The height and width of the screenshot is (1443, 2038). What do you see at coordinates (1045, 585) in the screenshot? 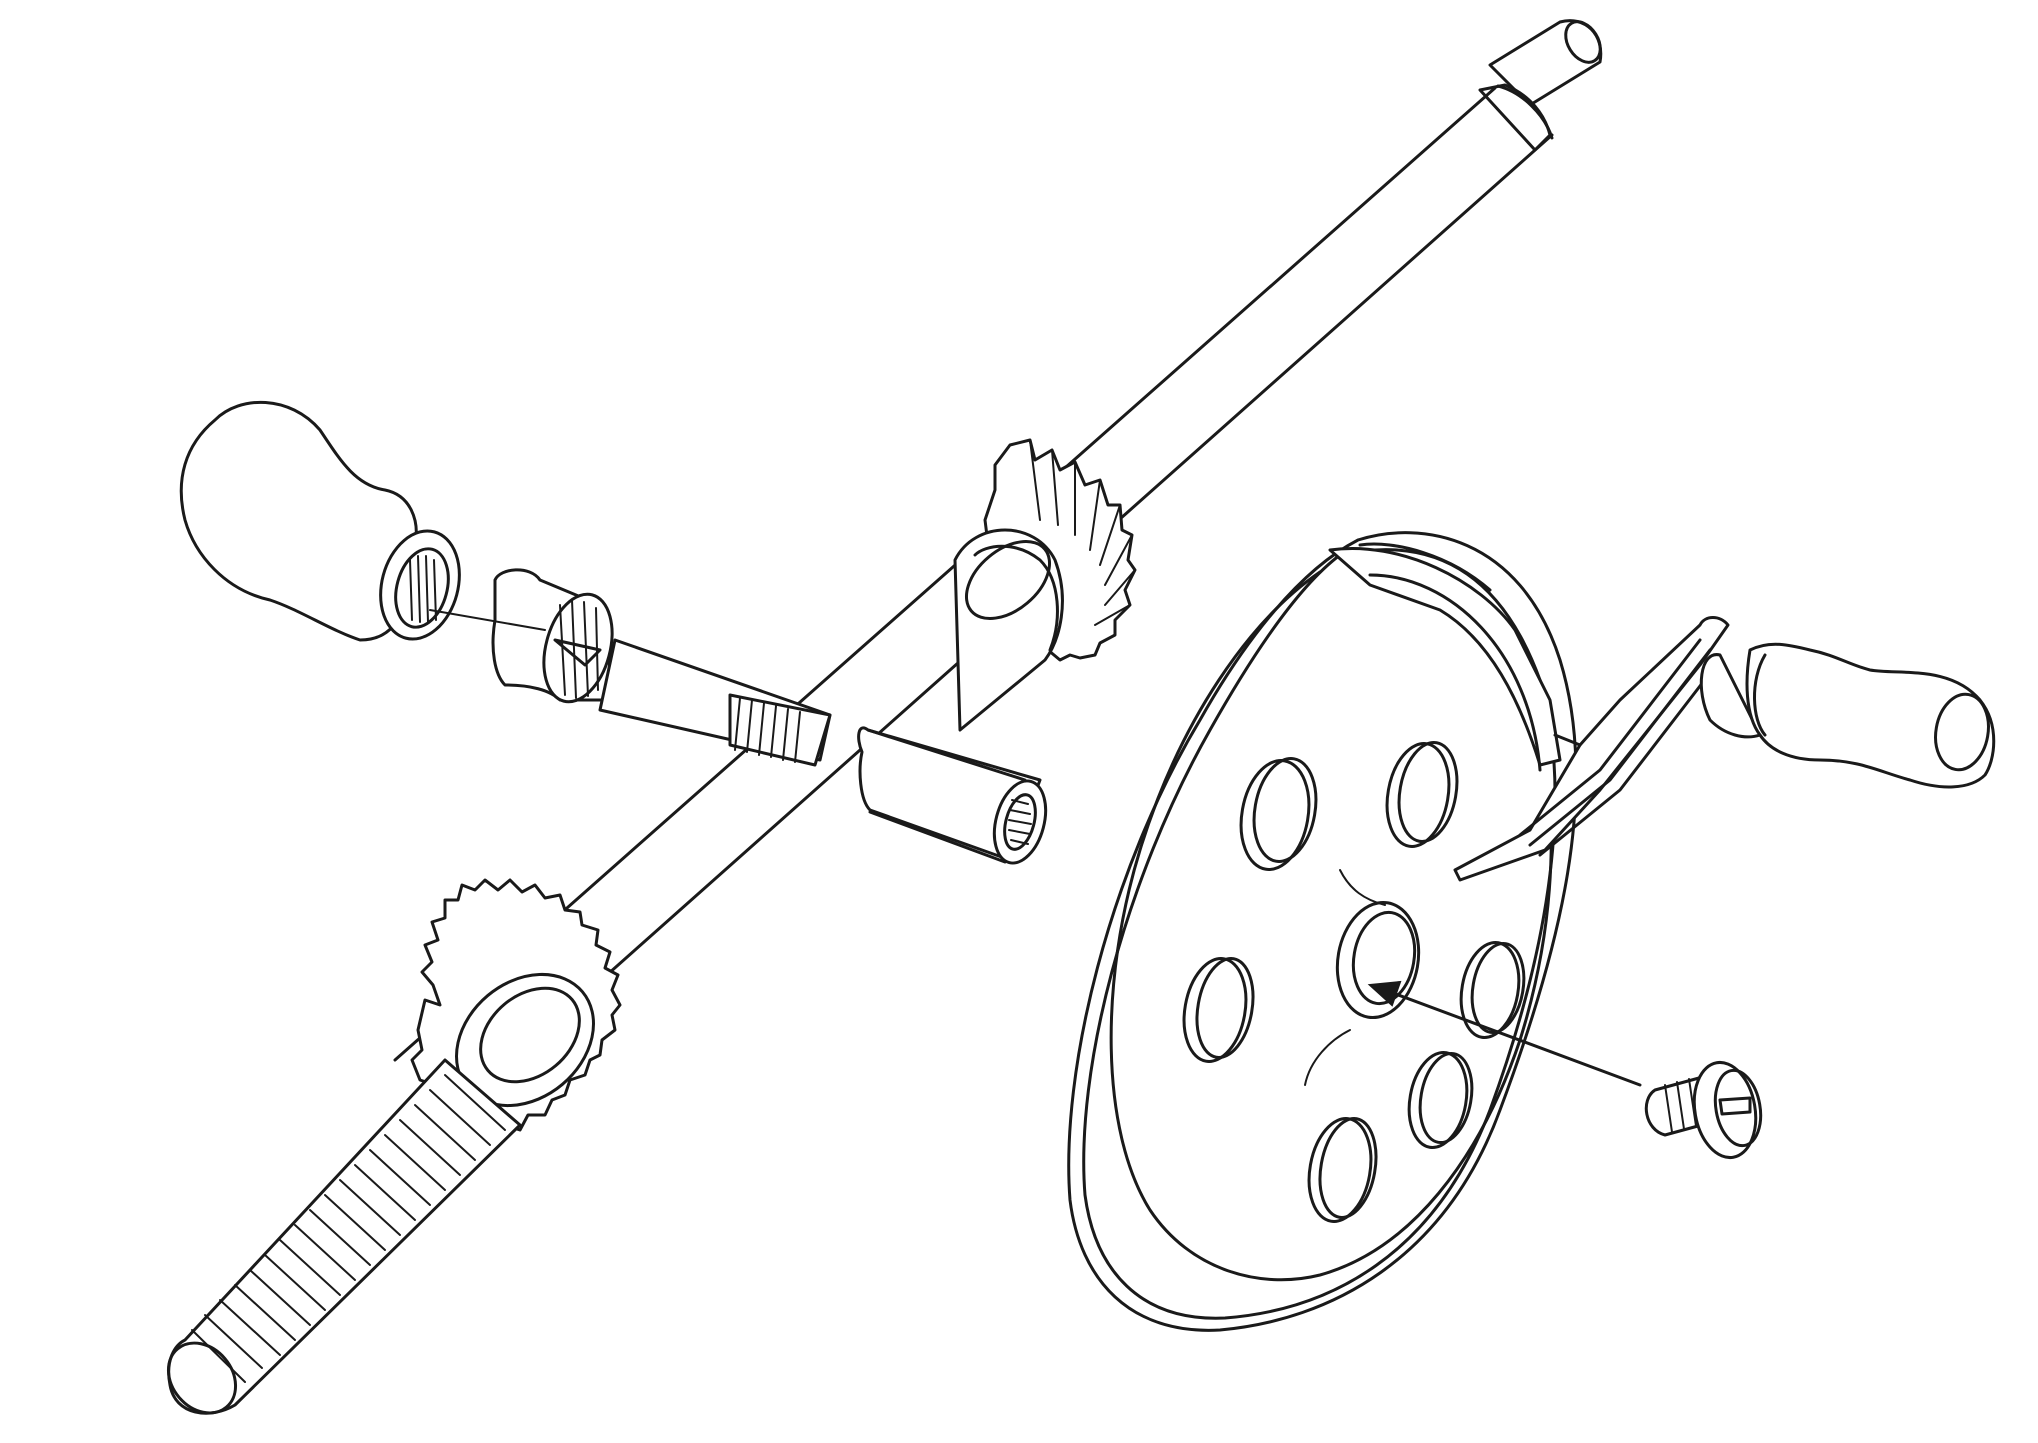
I see `upper-bevel-gear` at bounding box center [1045, 585].